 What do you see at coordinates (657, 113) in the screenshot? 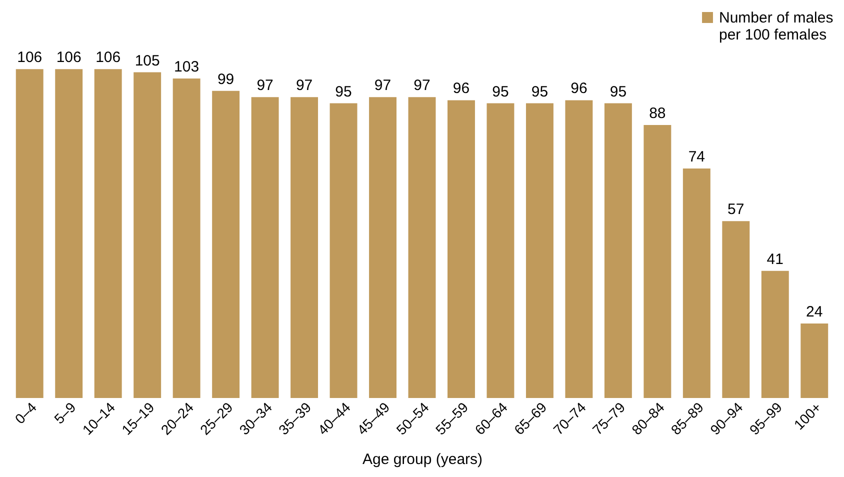
I see `data-label: 88` at bounding box center [657, 113].